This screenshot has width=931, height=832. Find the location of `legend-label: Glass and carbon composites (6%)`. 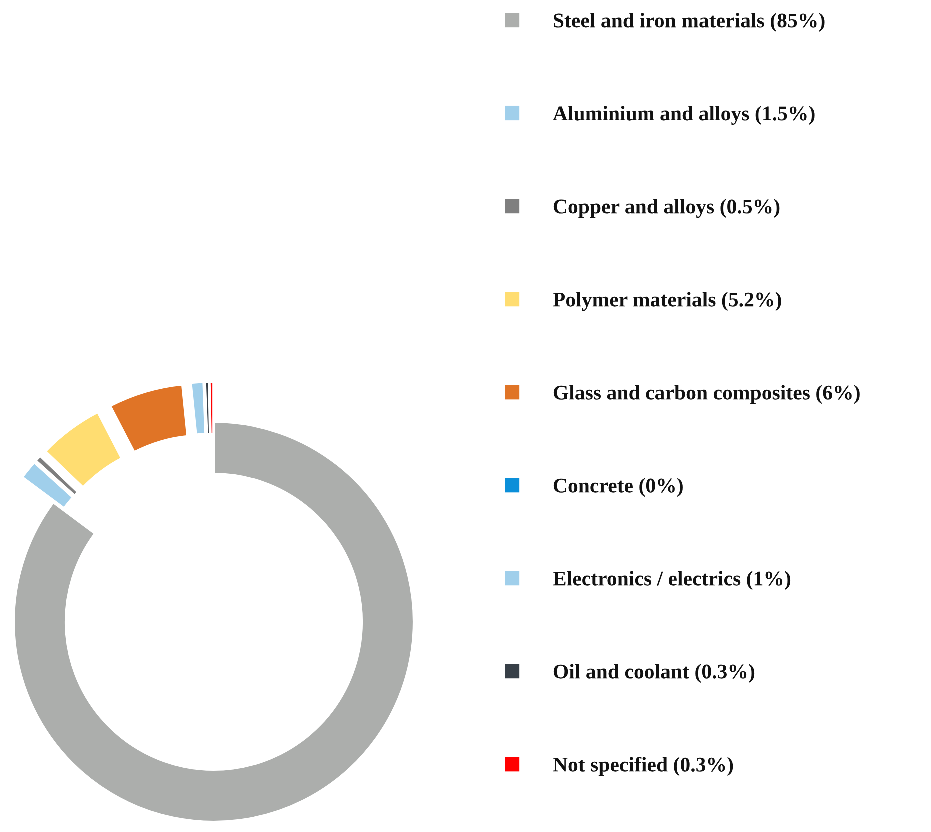

legend-label: Glass and carbon composites (6%) is located at coordinates (707, 394).